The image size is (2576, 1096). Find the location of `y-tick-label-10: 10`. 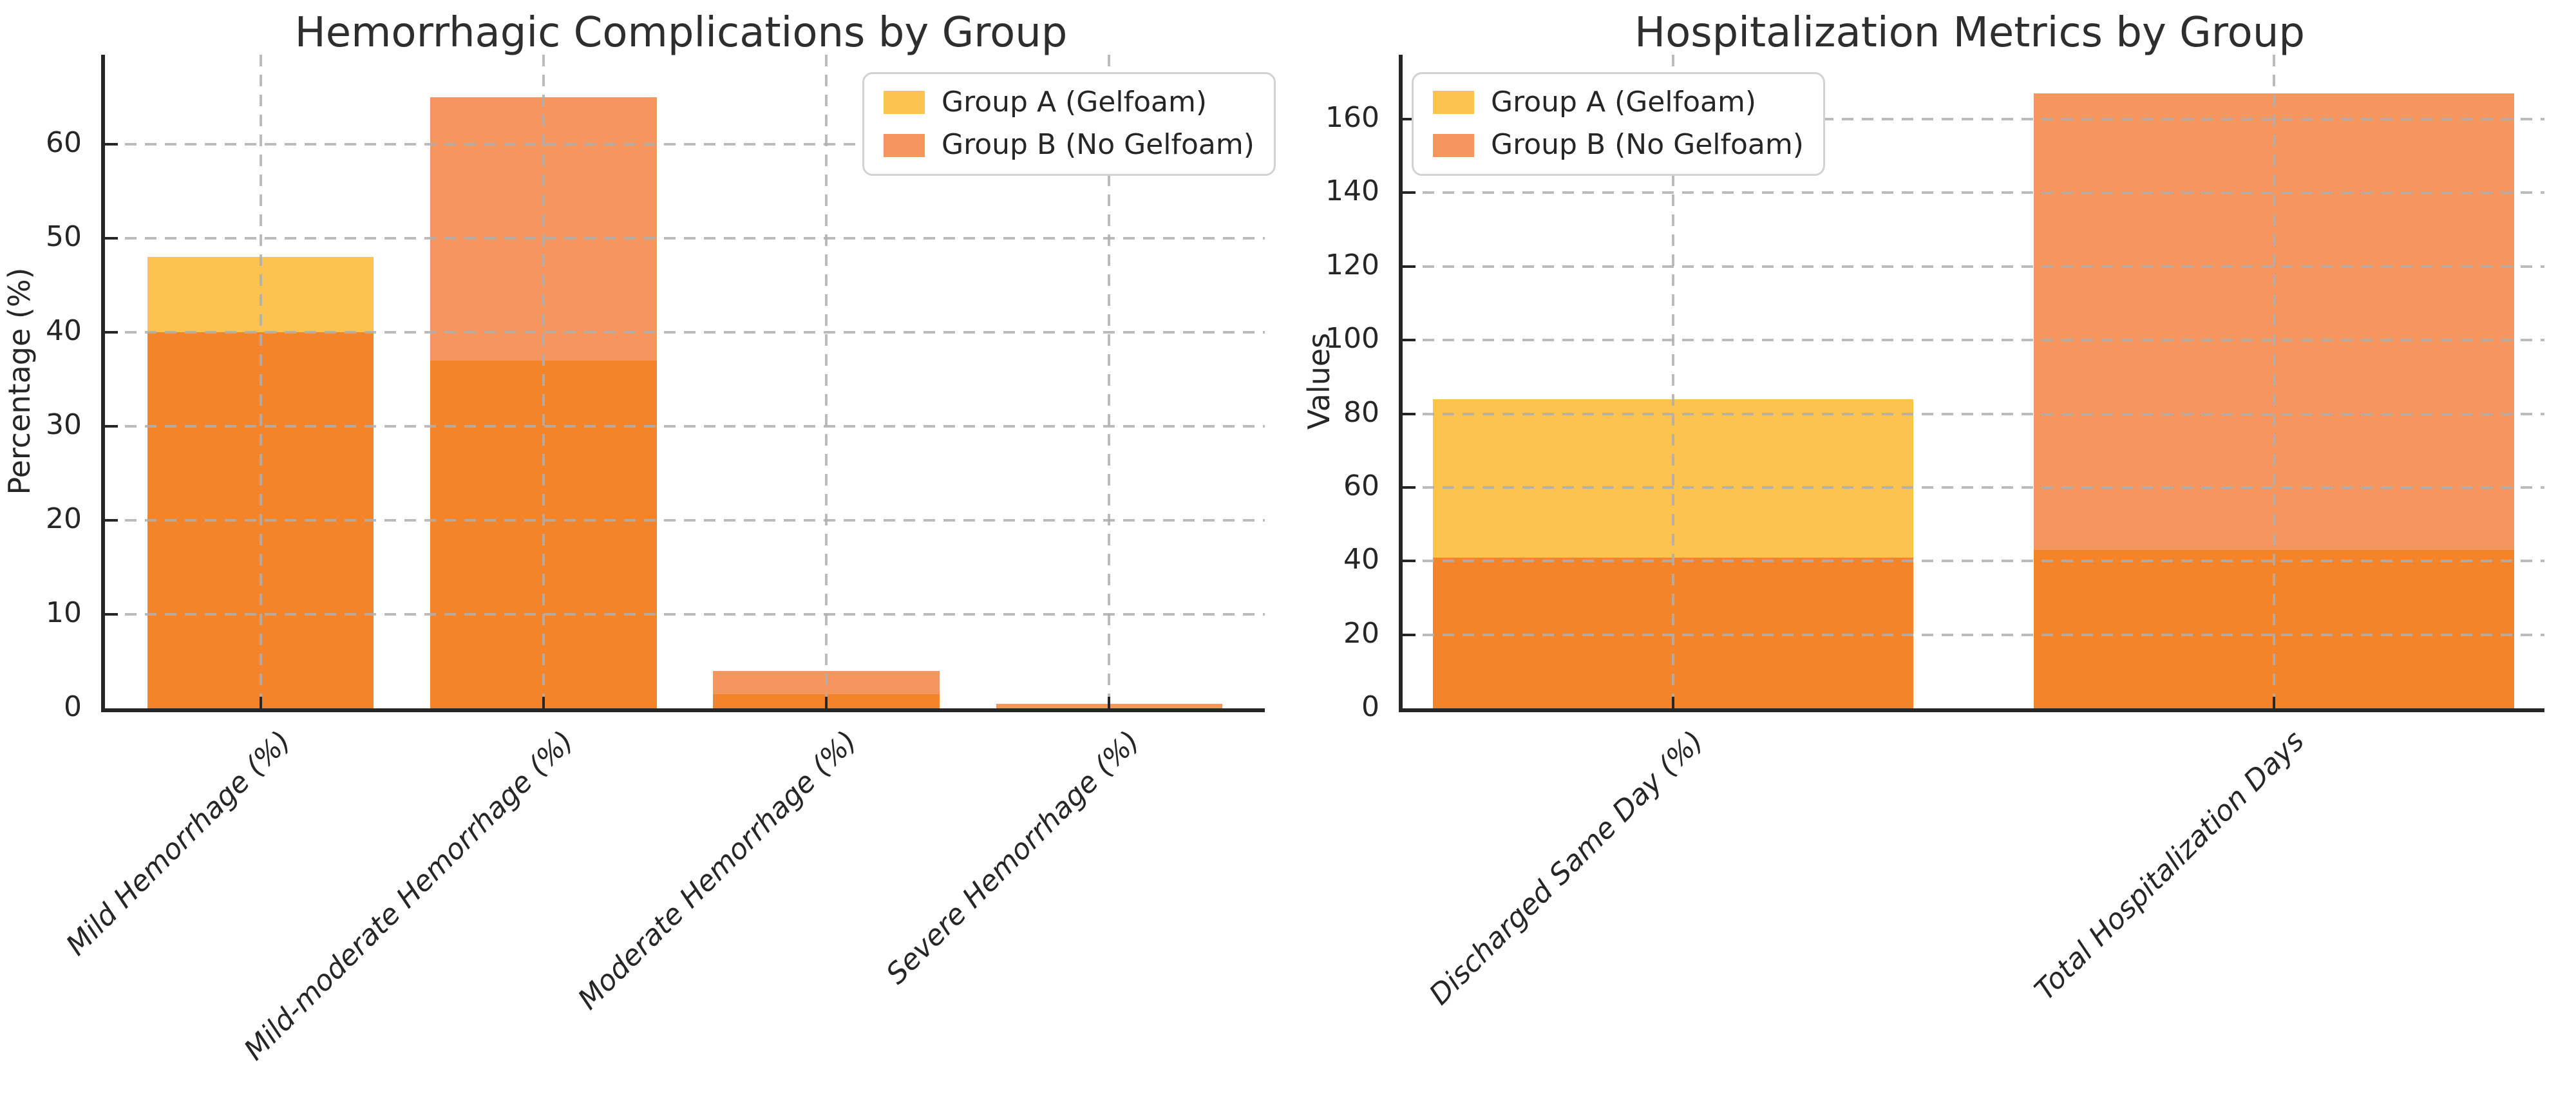

y-tick-label-10: 10 is located at coordinates (64, 612).